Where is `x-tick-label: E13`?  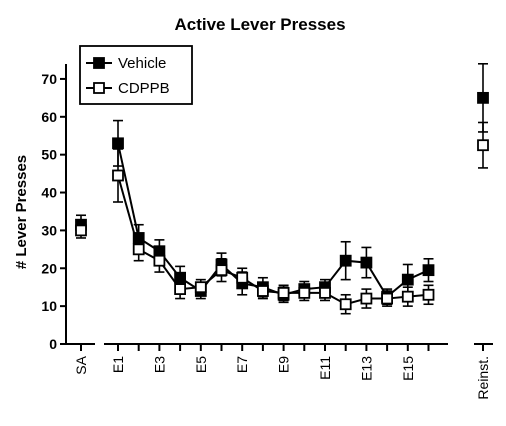 x-tick-label: E13 is located at coordinates (366, 368).